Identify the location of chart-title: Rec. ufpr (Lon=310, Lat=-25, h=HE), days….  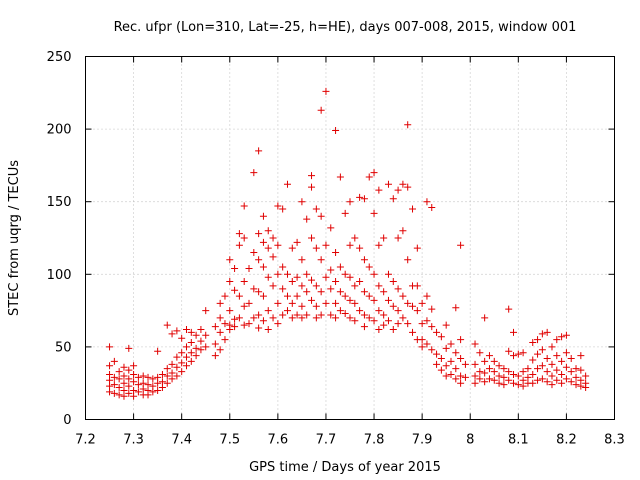
(345, 27).